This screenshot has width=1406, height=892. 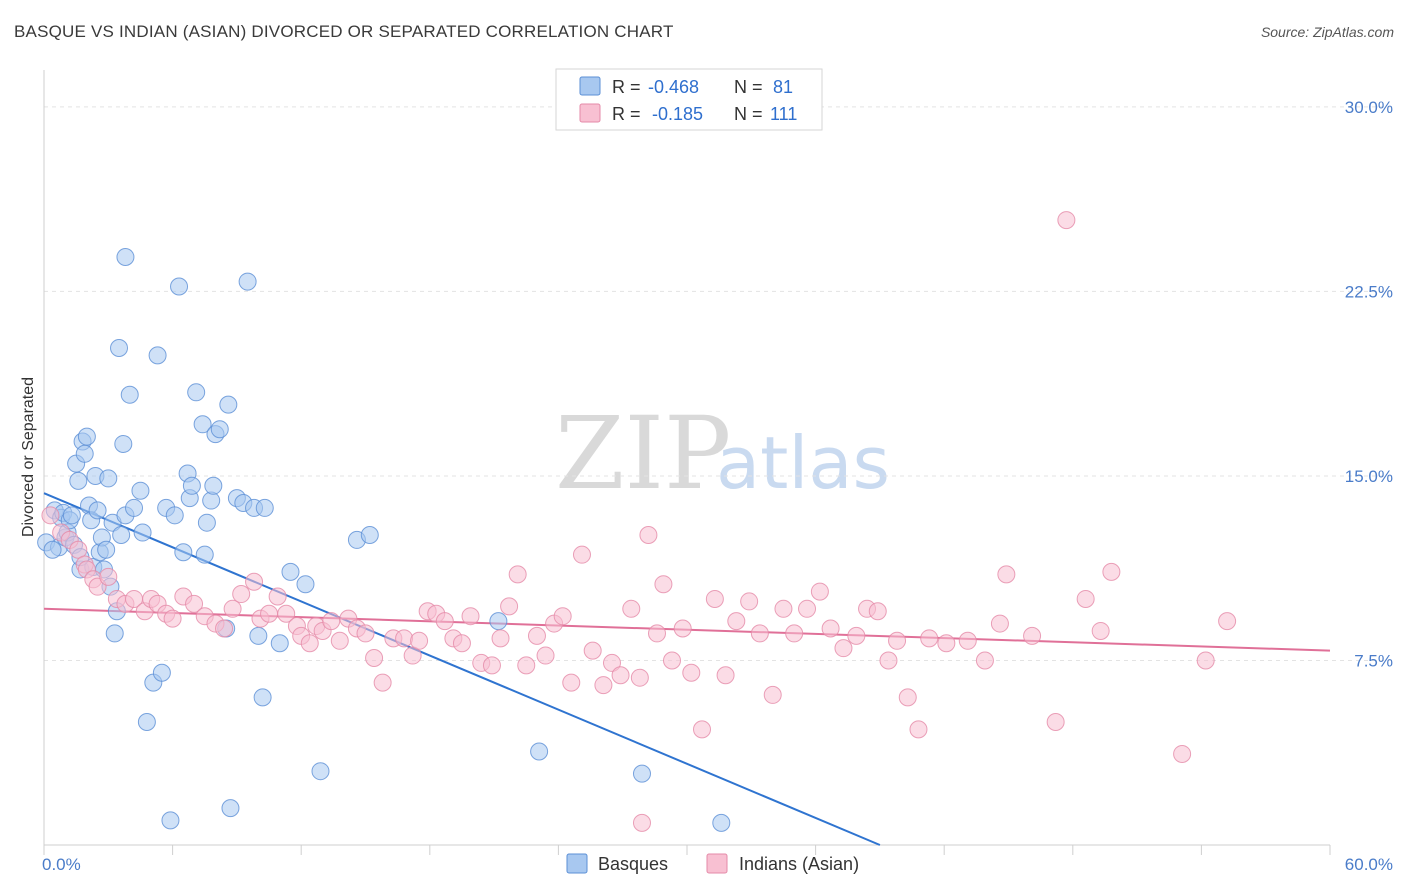 What do you see at coordinates (783, 87) in the screenshot?
I see `legend-n-value-basques: 81` at bounding box center [783, 87].